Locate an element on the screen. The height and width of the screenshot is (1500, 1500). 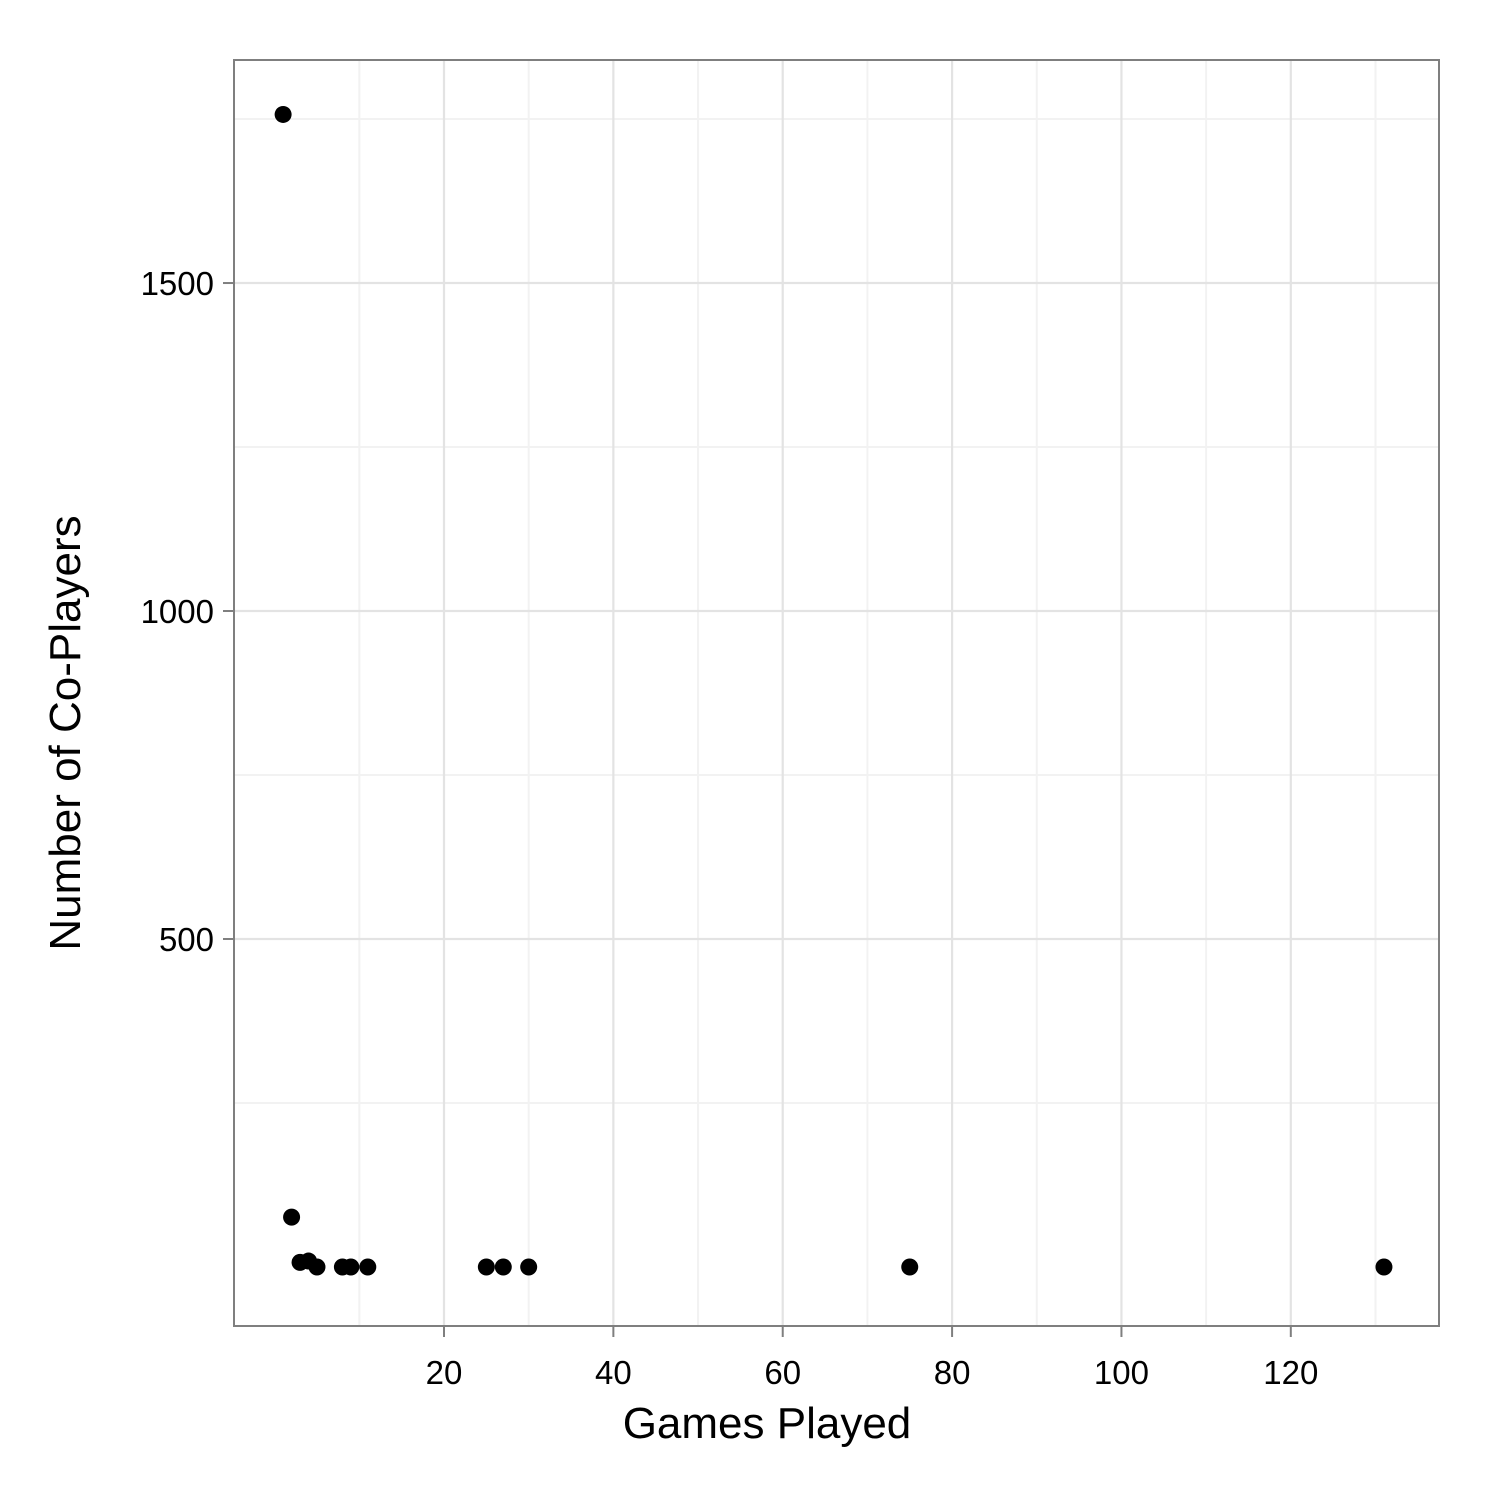
y-axis-title: Number of Co-Players is located at coordinates (65, 732).